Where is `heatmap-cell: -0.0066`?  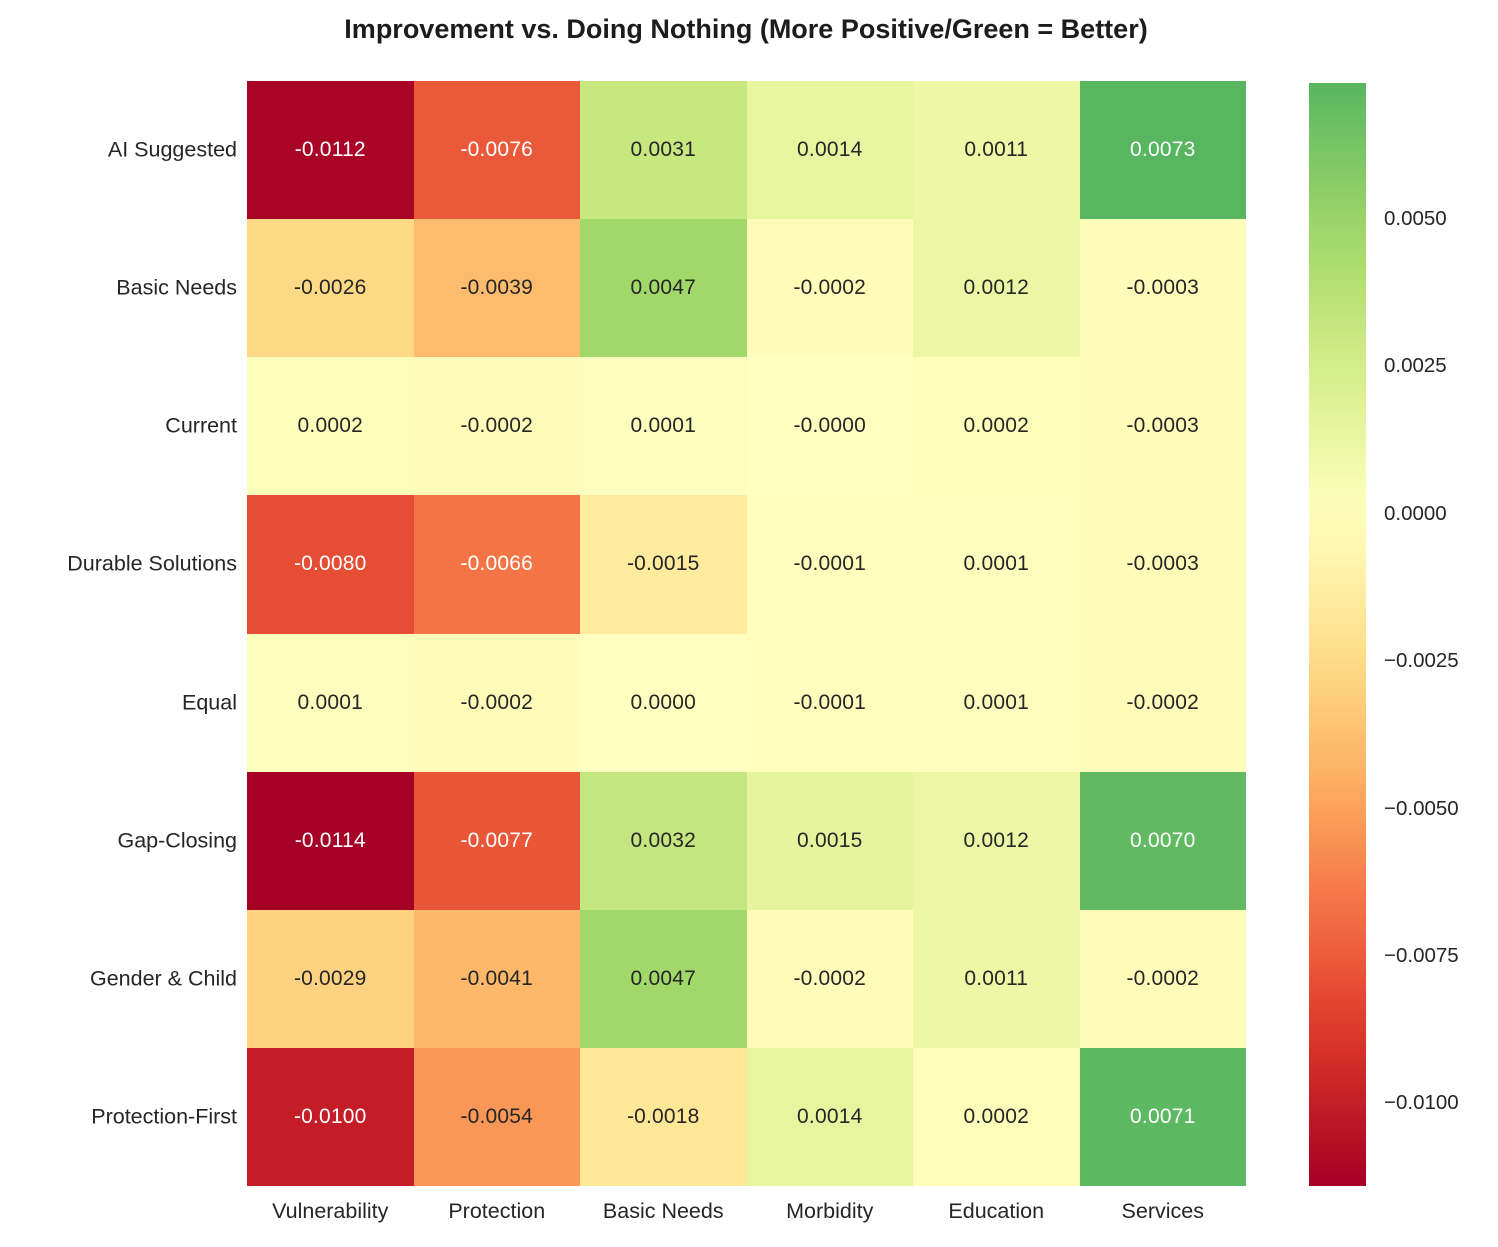
heatmap-cell: -0.0066 is located at coordinates (496, 564).